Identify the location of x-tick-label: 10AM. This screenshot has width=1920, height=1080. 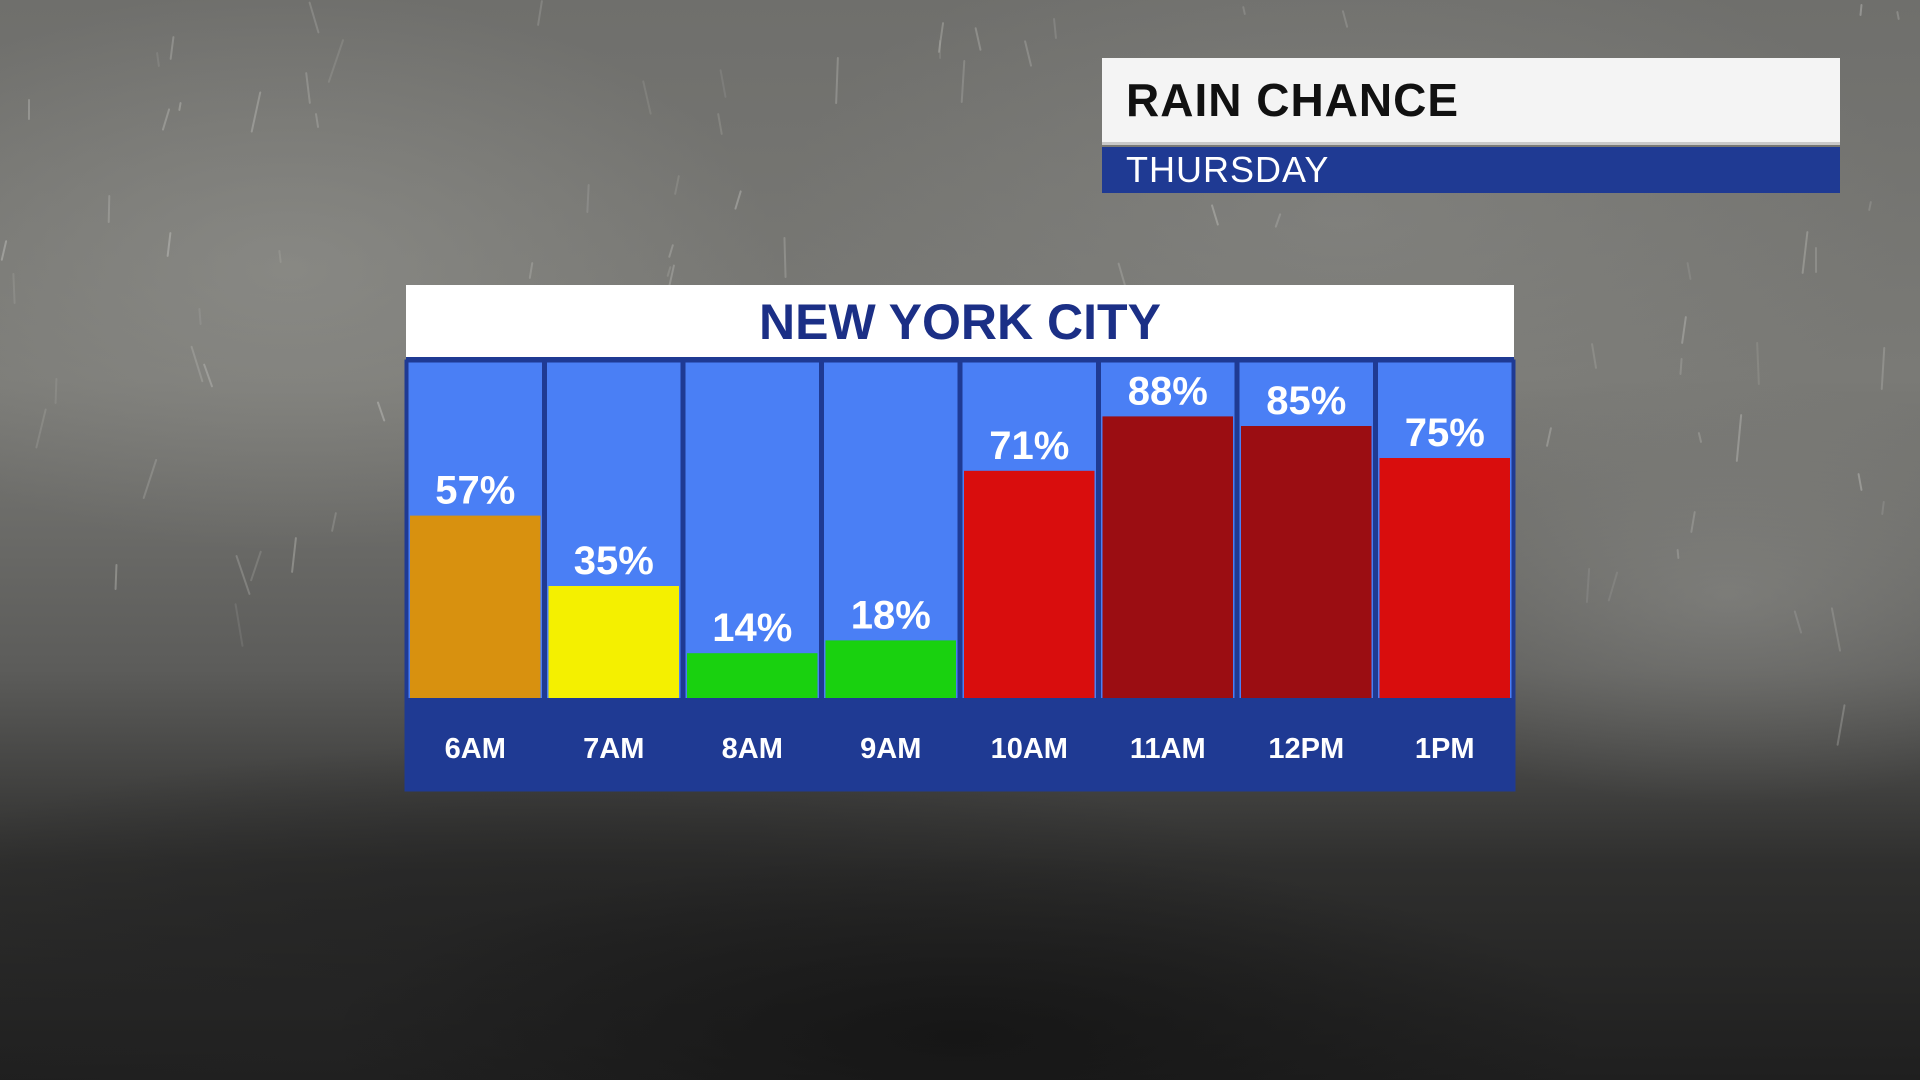
(1029, 749).